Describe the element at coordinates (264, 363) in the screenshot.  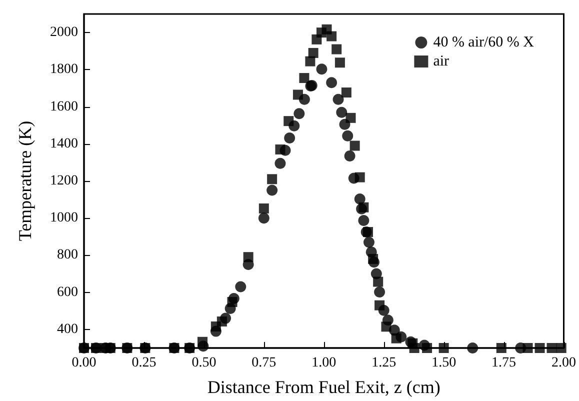
I see `x-tick-label: 0.75` at that location.